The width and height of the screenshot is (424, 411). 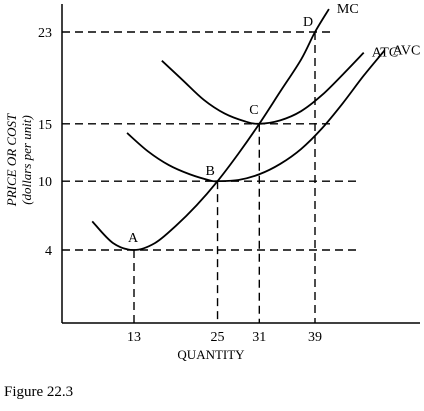 What do you see at coordinates (45, 182) in the screenshot?
I see `y-tick-10: 10` at bounding box center [45, 182].